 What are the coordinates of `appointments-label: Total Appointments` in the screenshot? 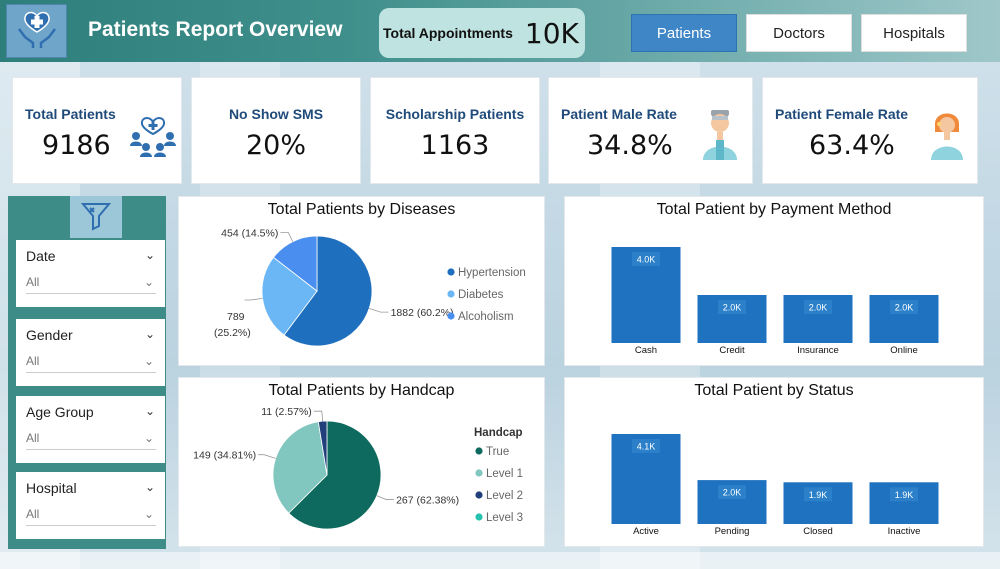 It's located at (448, 33).